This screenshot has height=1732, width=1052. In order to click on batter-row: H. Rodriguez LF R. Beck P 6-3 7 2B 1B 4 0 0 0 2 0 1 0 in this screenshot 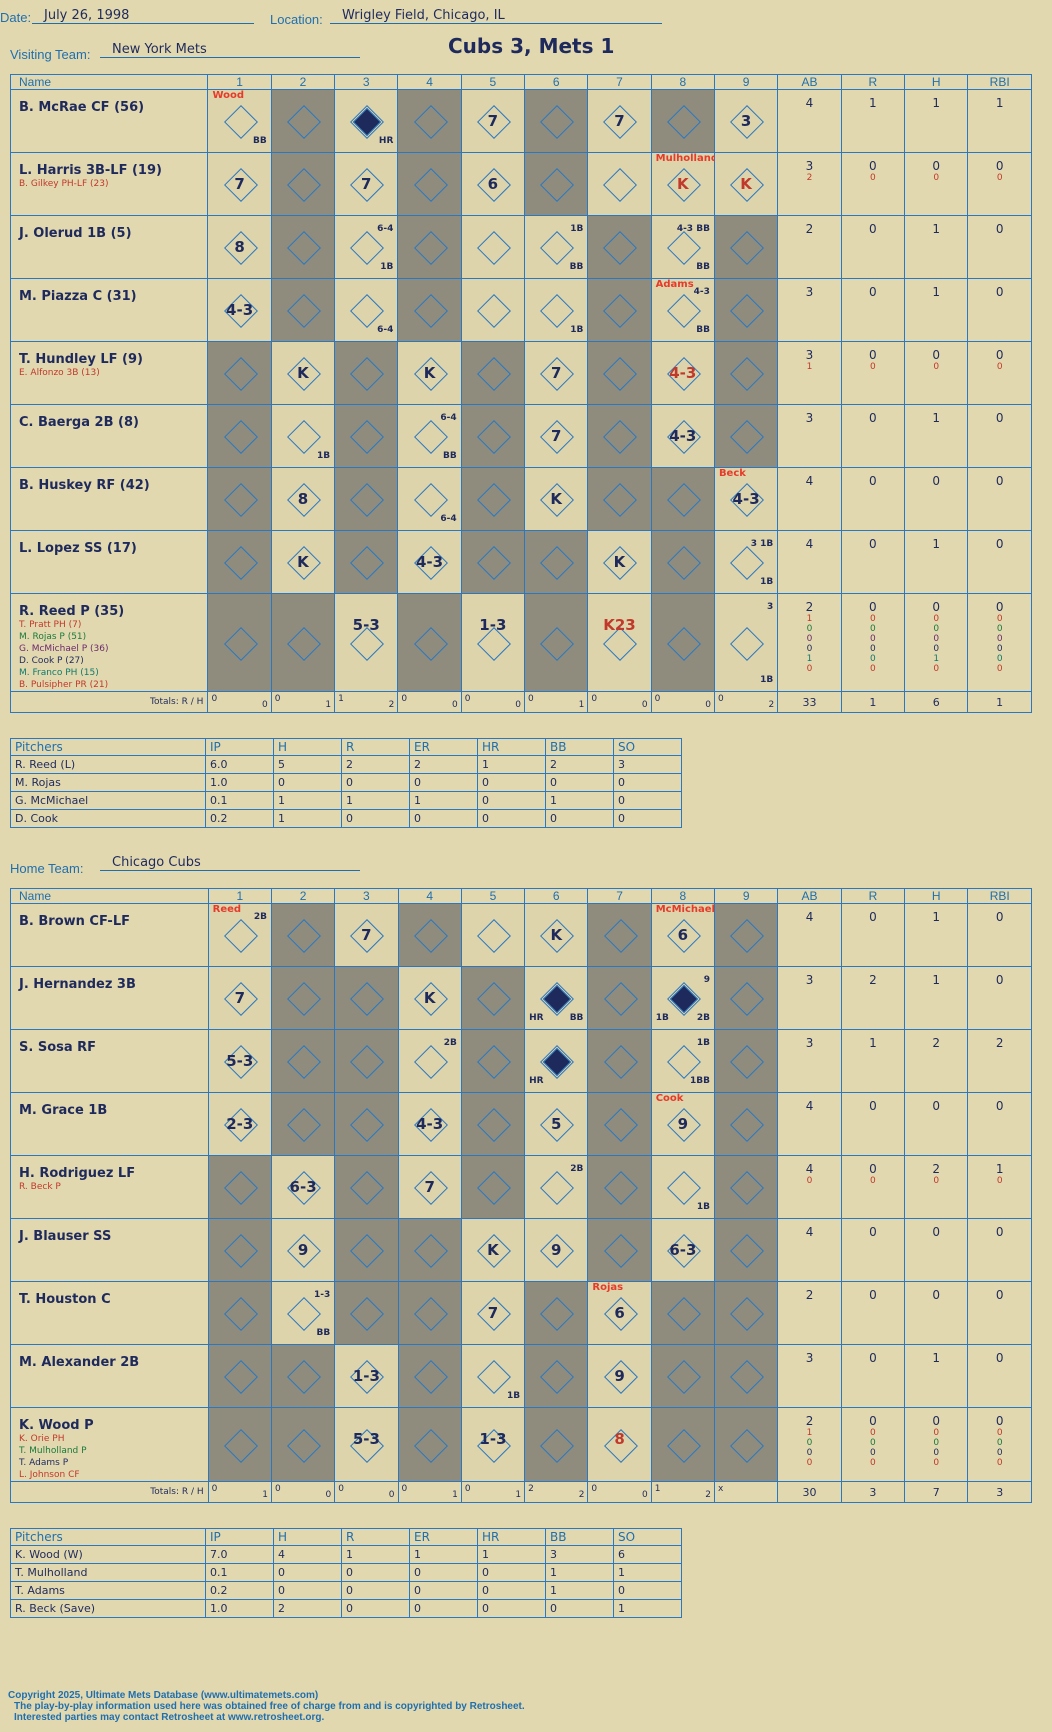, I will do `click(521, 1187)`.